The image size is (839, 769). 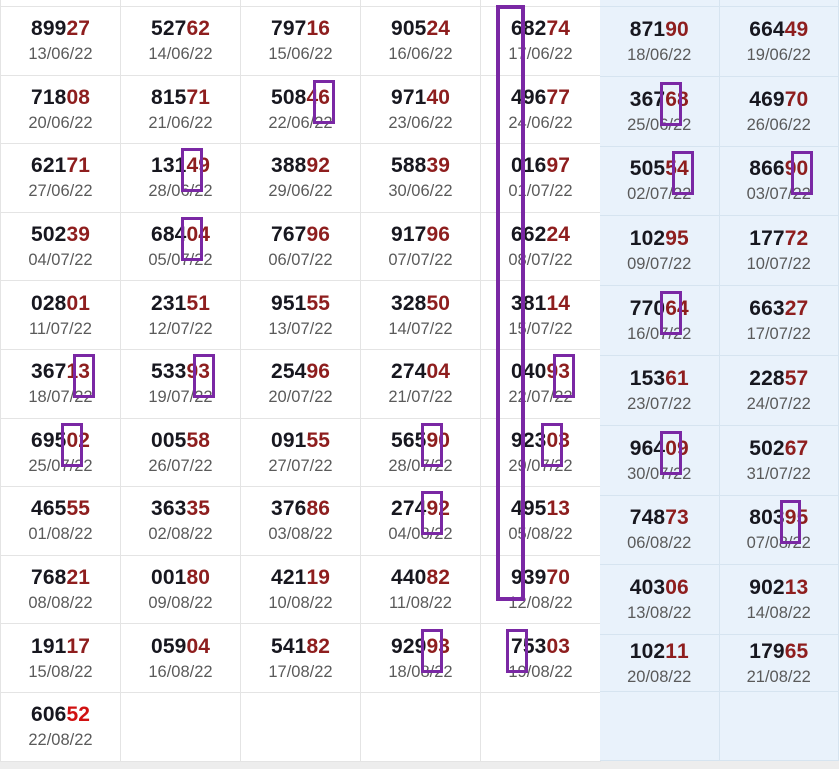 What do you see at coordinates (181, 315) in the screenshot?
I see `result-cell: 2 3 1 5 1 12/07/22` at bounding box center [181, 315].